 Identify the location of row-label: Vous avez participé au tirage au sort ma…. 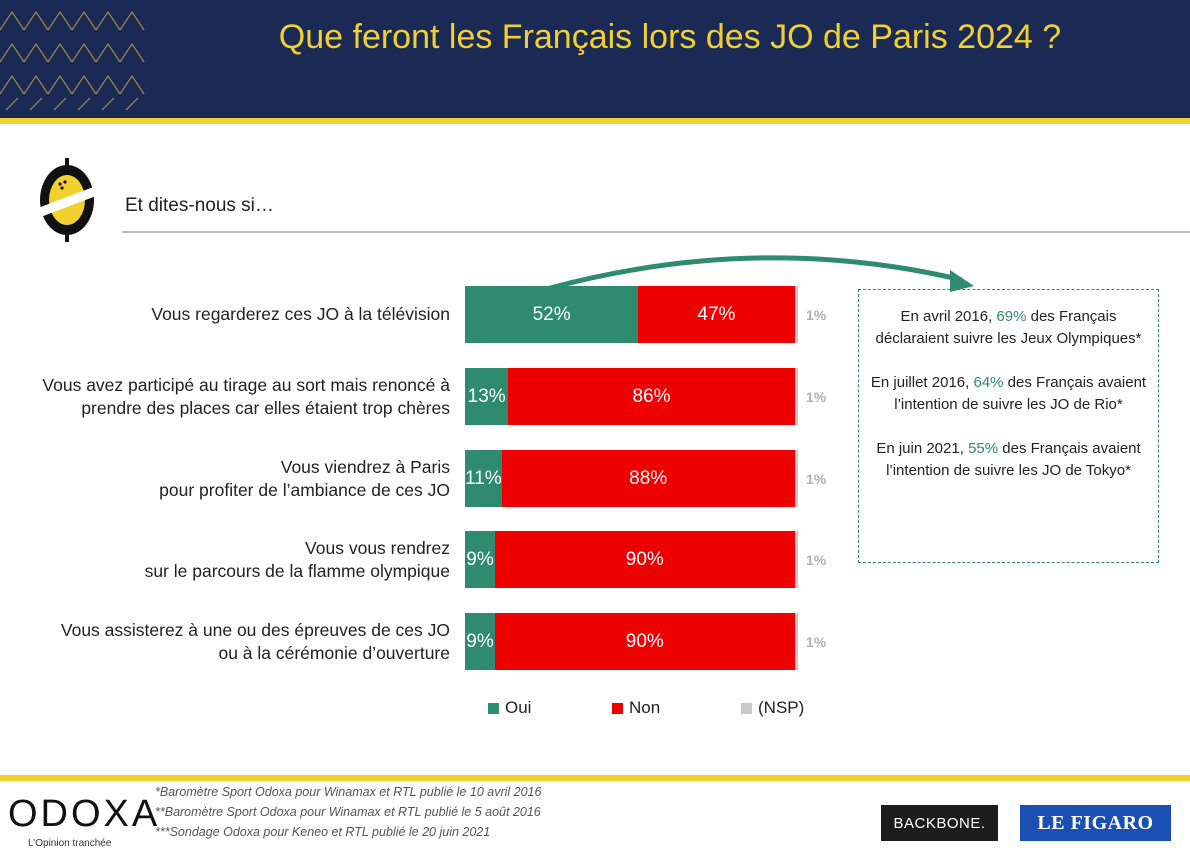
(246, 397).